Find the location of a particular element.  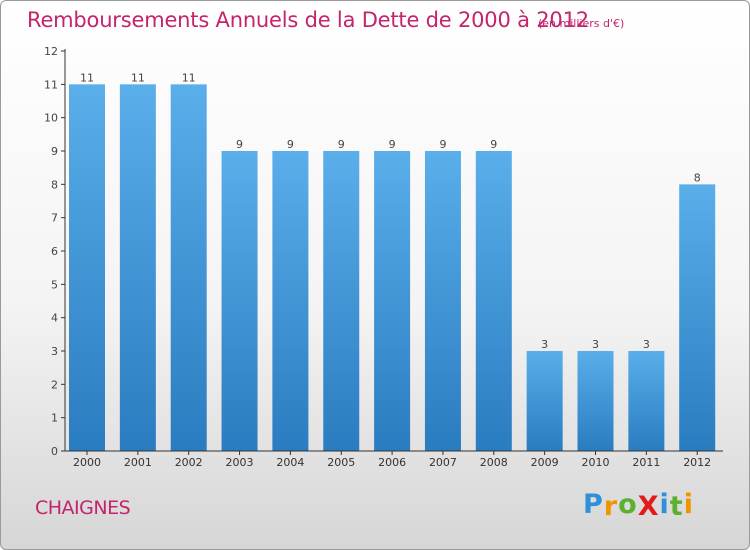

x-tick-label: 2006 is located at coordinates (392, 462).